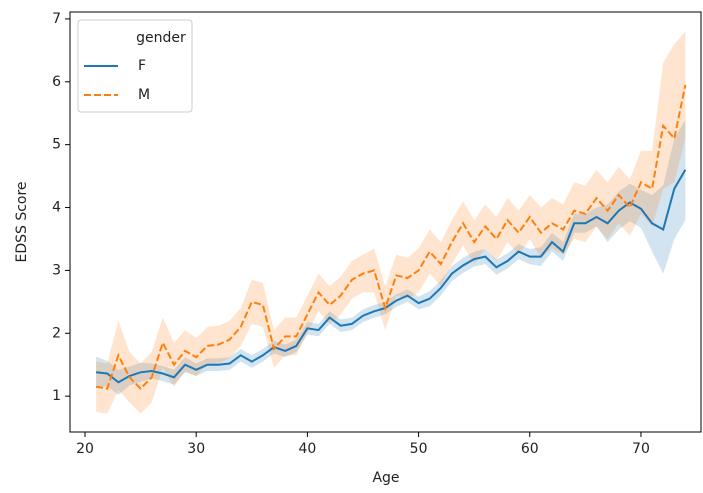 This screenshot has width=703, height=493. I want to click on x-tick-label: 60, so click(530, 449).